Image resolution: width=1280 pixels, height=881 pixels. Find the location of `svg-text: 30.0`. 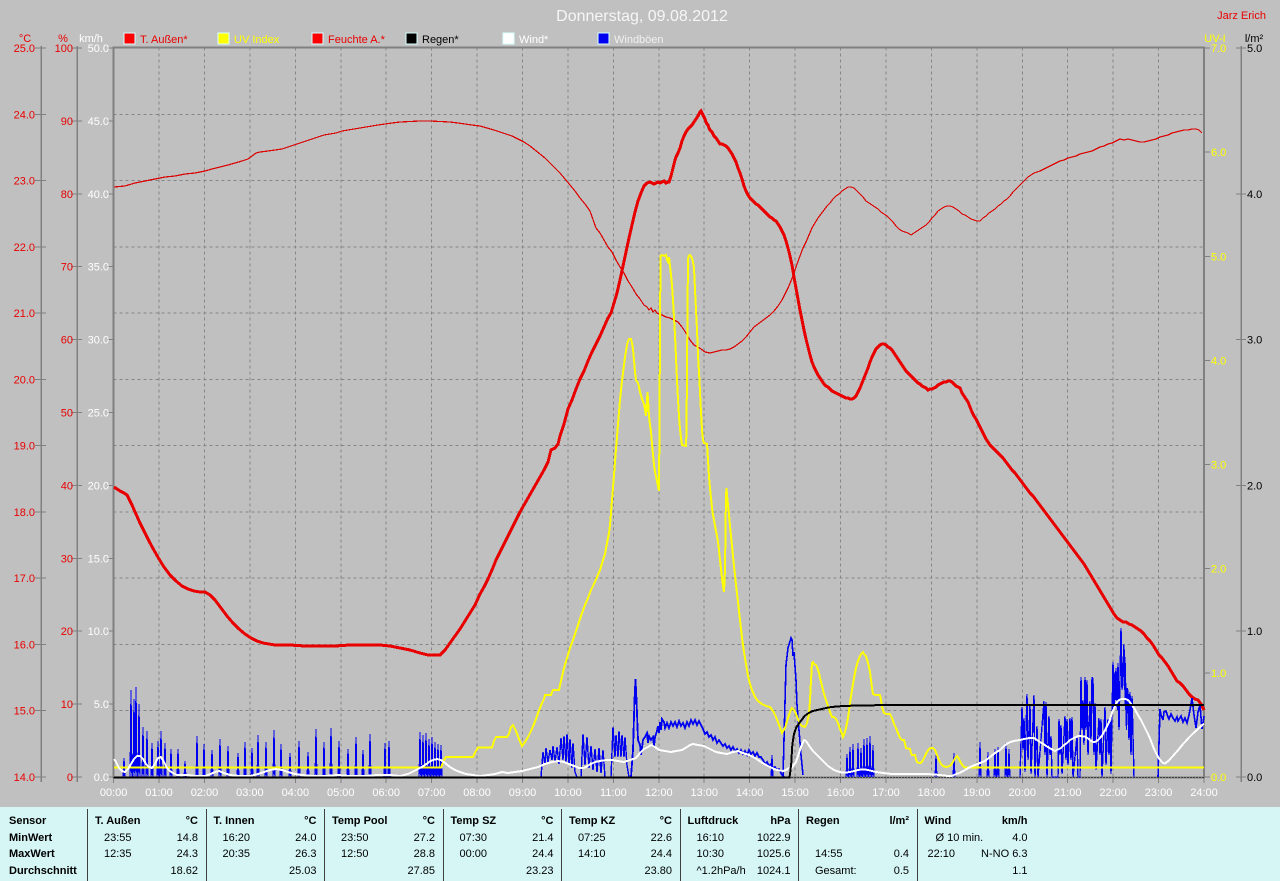

svg-text: 30.0 is located at coordinates (98, 341).